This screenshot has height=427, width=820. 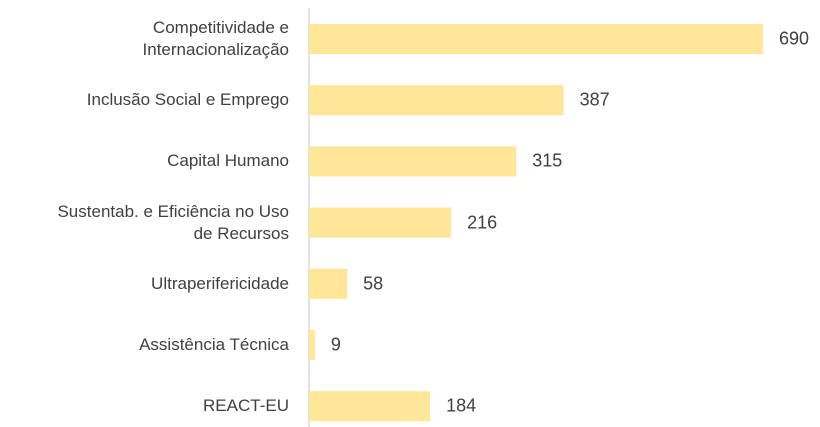 What do you see at coordinates (214, 344) in the screenshot?
I see `category-label: Assistência Técnica` at bounding box center [214, 344].